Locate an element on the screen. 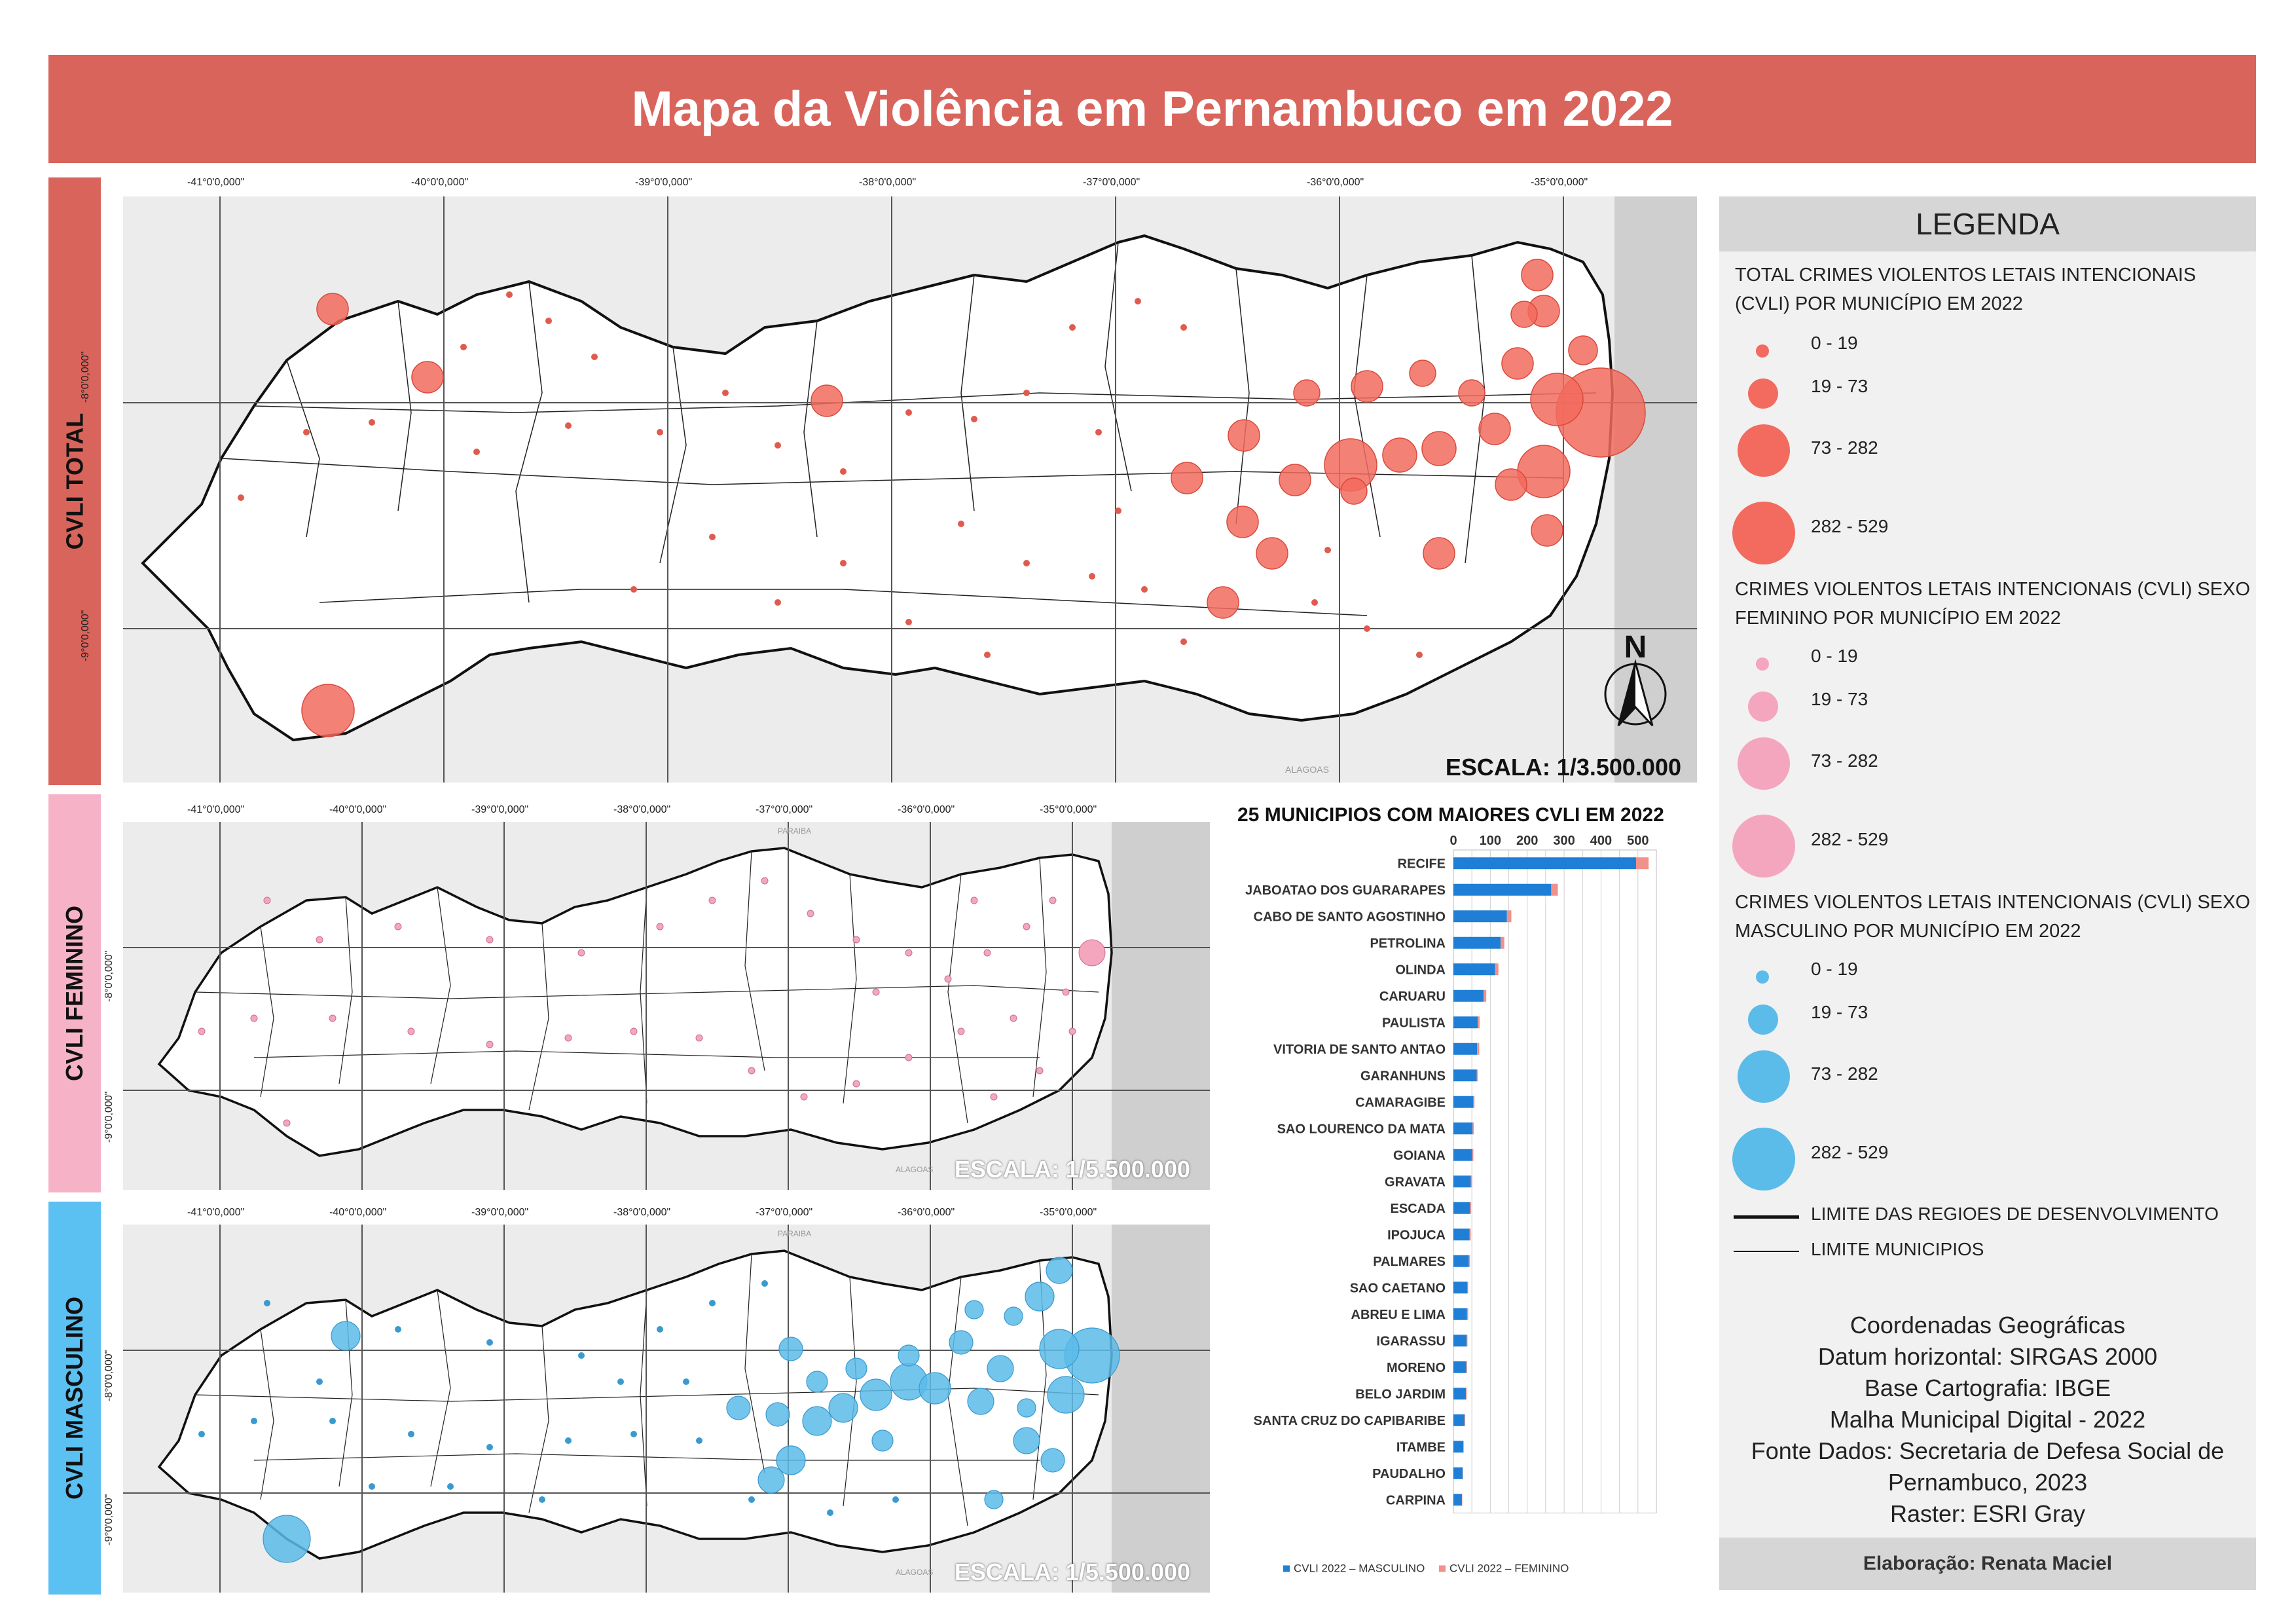 The height and width of the screenshot is (1624, 2296). chart-category-label: CAMARAGIBE is located at coordinates (1400, 1103).